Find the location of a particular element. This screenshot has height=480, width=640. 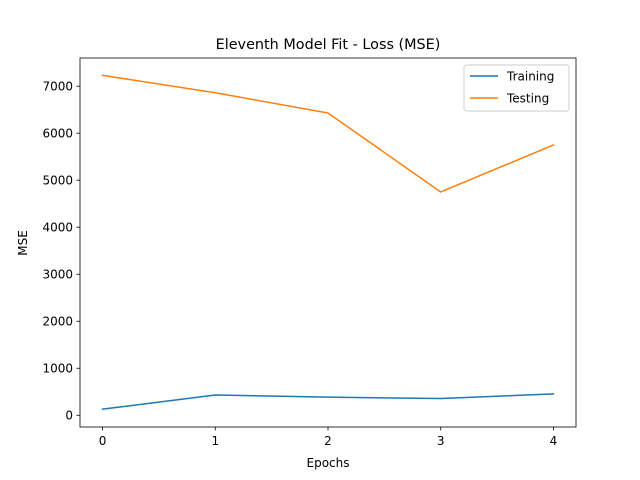

x-tick-label: 1 is located at coordinates (215, 441).